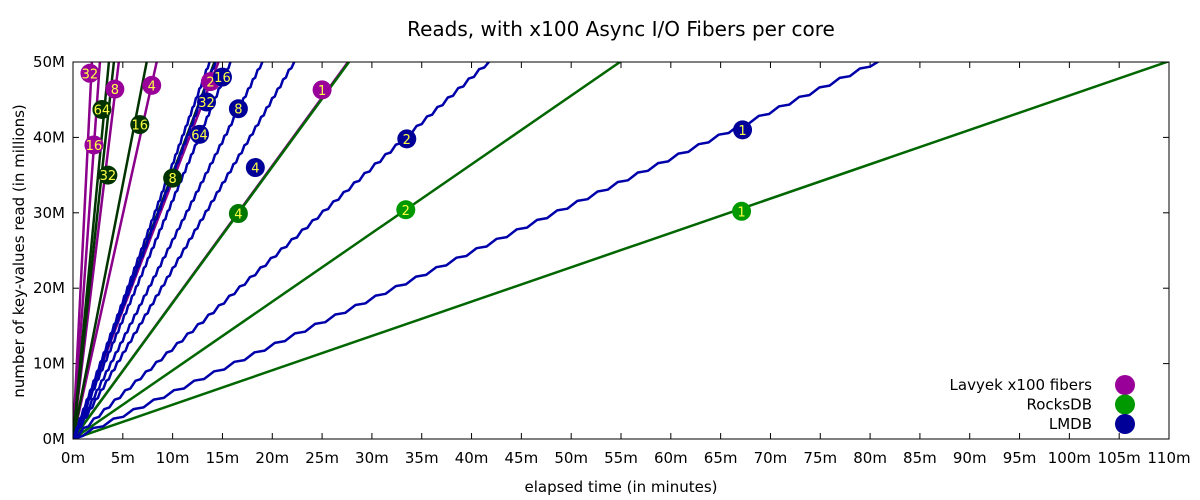  Describe the element at coordinates (820, 458) in the screenshot. I see `x-tick-label: 75m` at that location.